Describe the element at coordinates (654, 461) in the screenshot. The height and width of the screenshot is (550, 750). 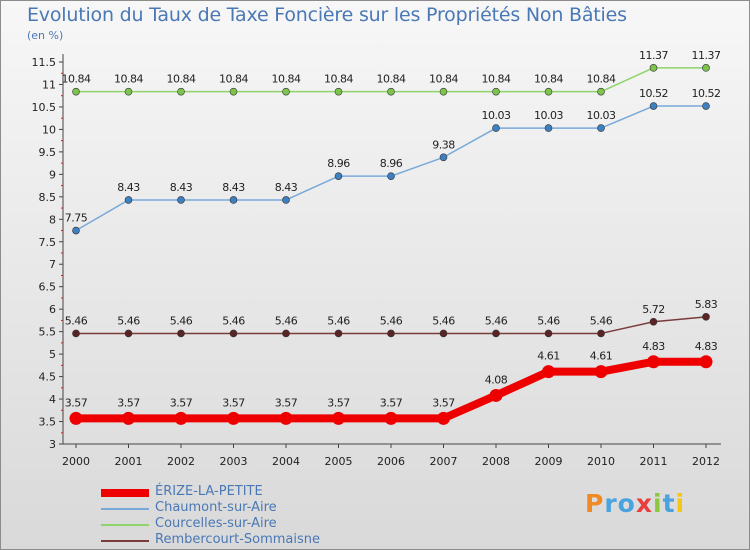
I see `x-tick-label: 2011` at that location.